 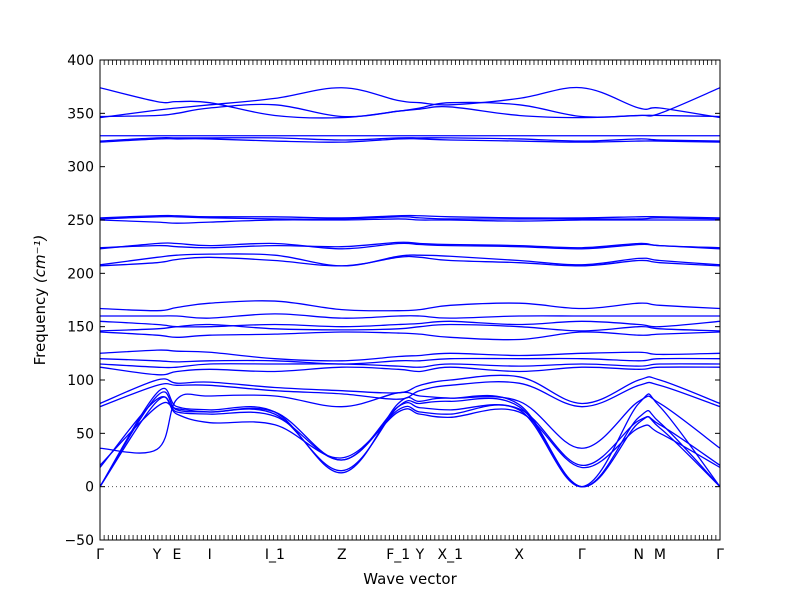 I want to click on x-tick-label: N, so click(x=639, y=555).